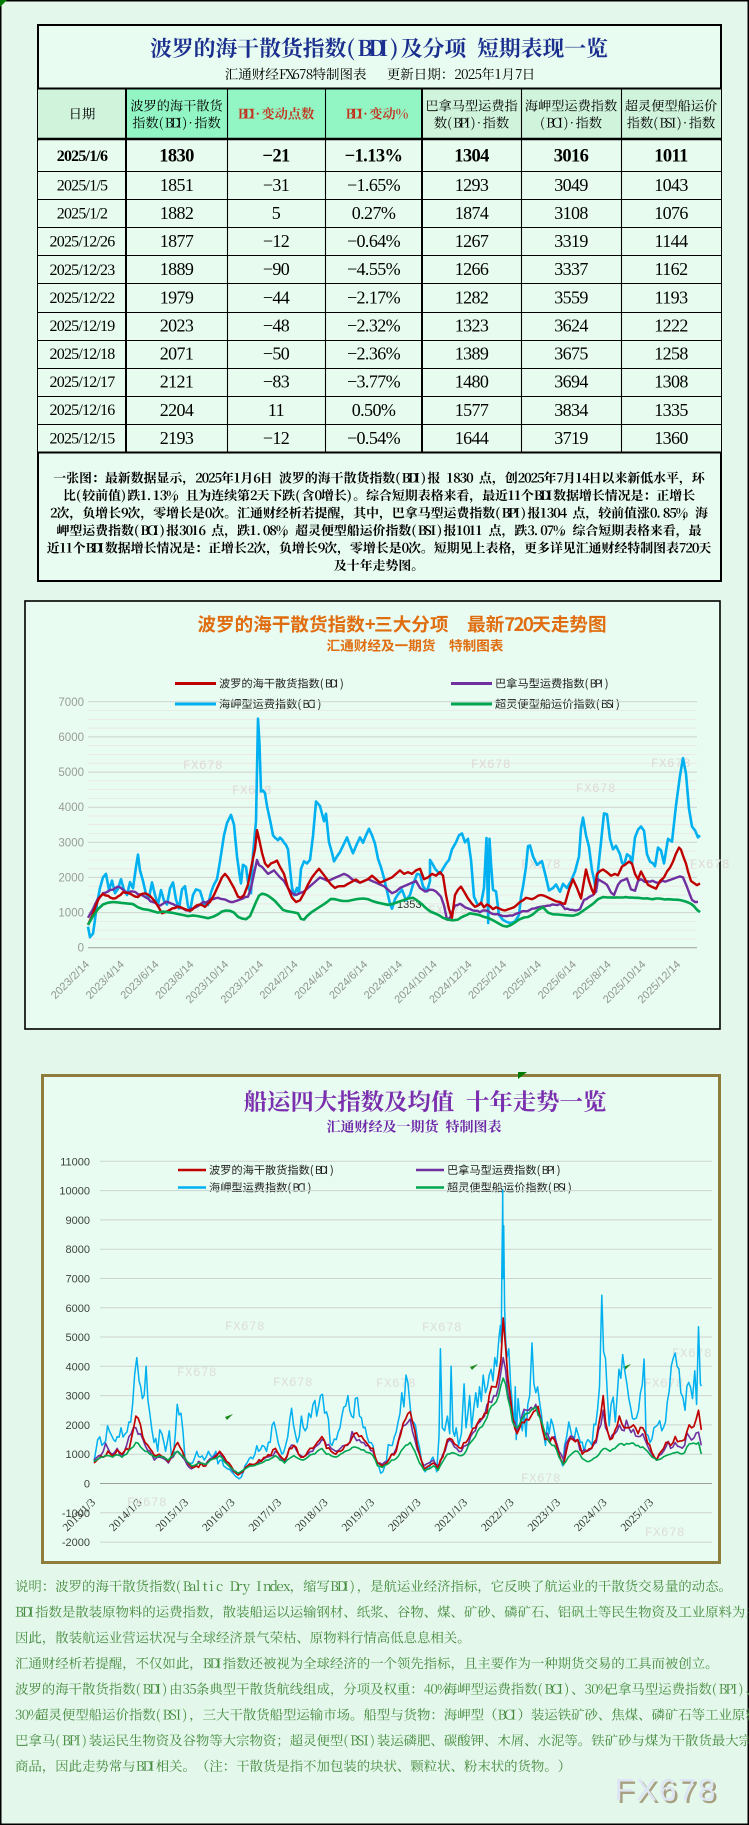 This screenshot has width=749, height=1825. I want to click on svg-text: 2025/12/22, so click(83, 298).